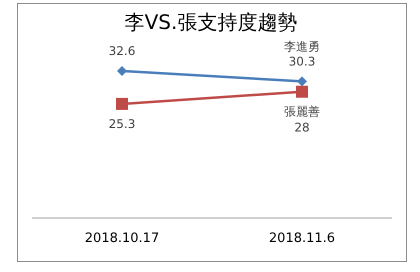 This screenshot has width=420, height=272. What do you see at coordinates (302, 111) in the screenshot?
I see `series-label: 張麗善` at bounding box center [302, 111].